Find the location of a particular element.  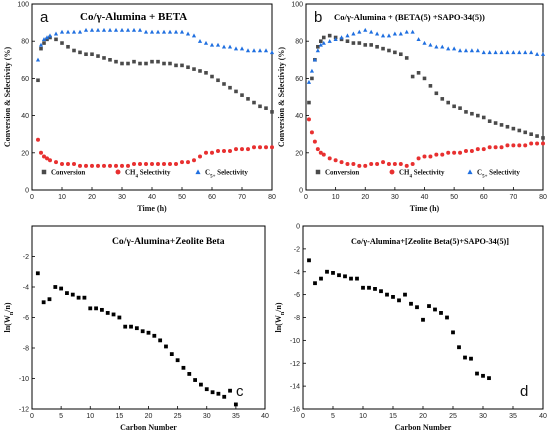

x-tick-label: 5 is located at coordinates (61, 416).